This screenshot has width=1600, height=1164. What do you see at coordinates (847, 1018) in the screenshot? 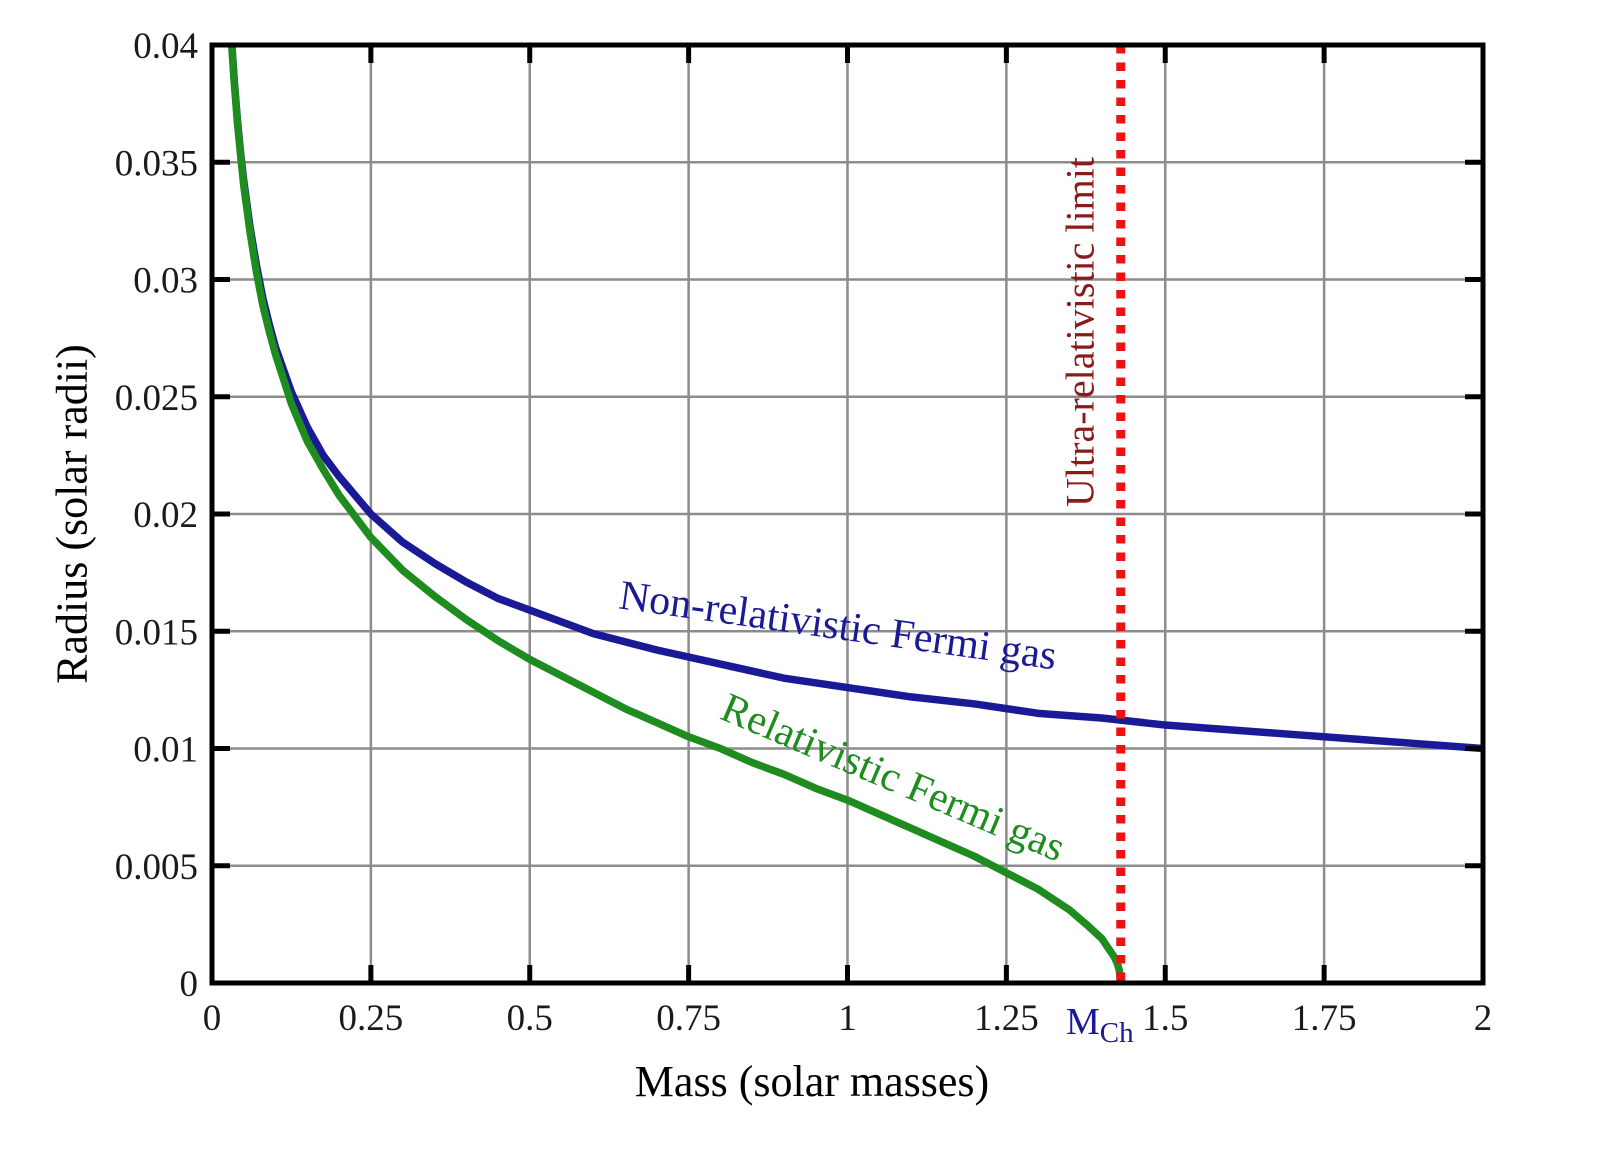
I see `x-tick-label: 1` at bounding box center [847, 1018].